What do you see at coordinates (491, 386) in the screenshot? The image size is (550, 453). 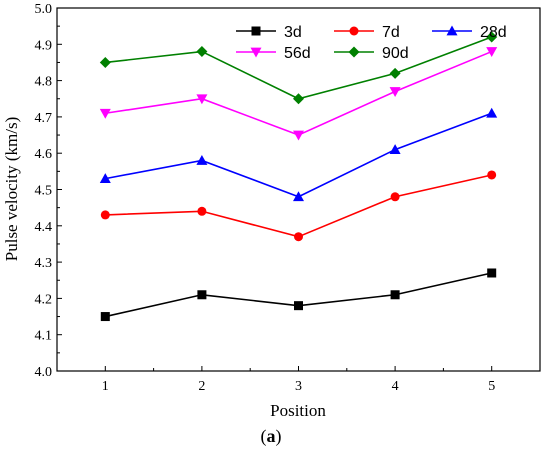 I see `x-tick-label: 5` at bounding box center [491, 386].